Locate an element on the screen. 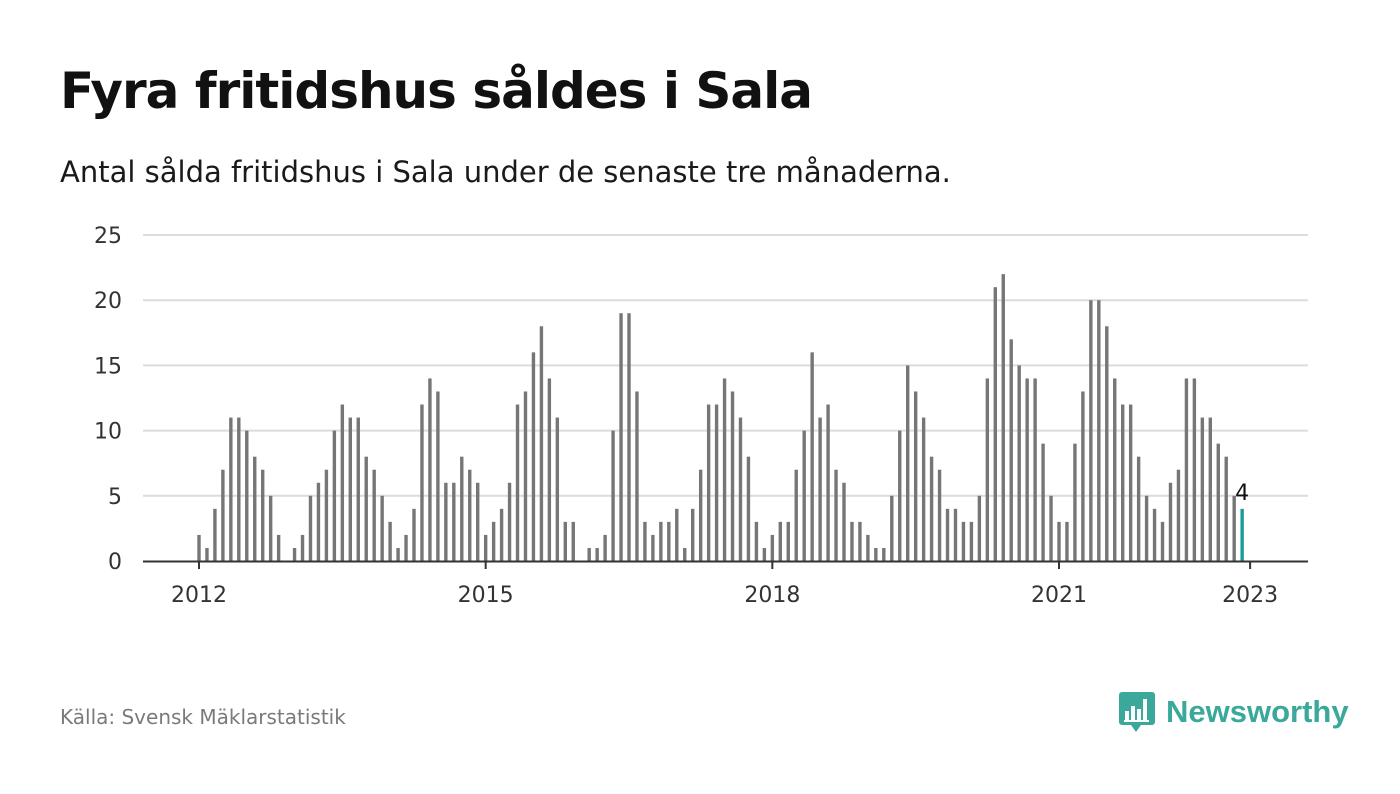  x-axis-tick-labels: 2012 2015 2018 2021 2023 is located at coordinates (724, 595).